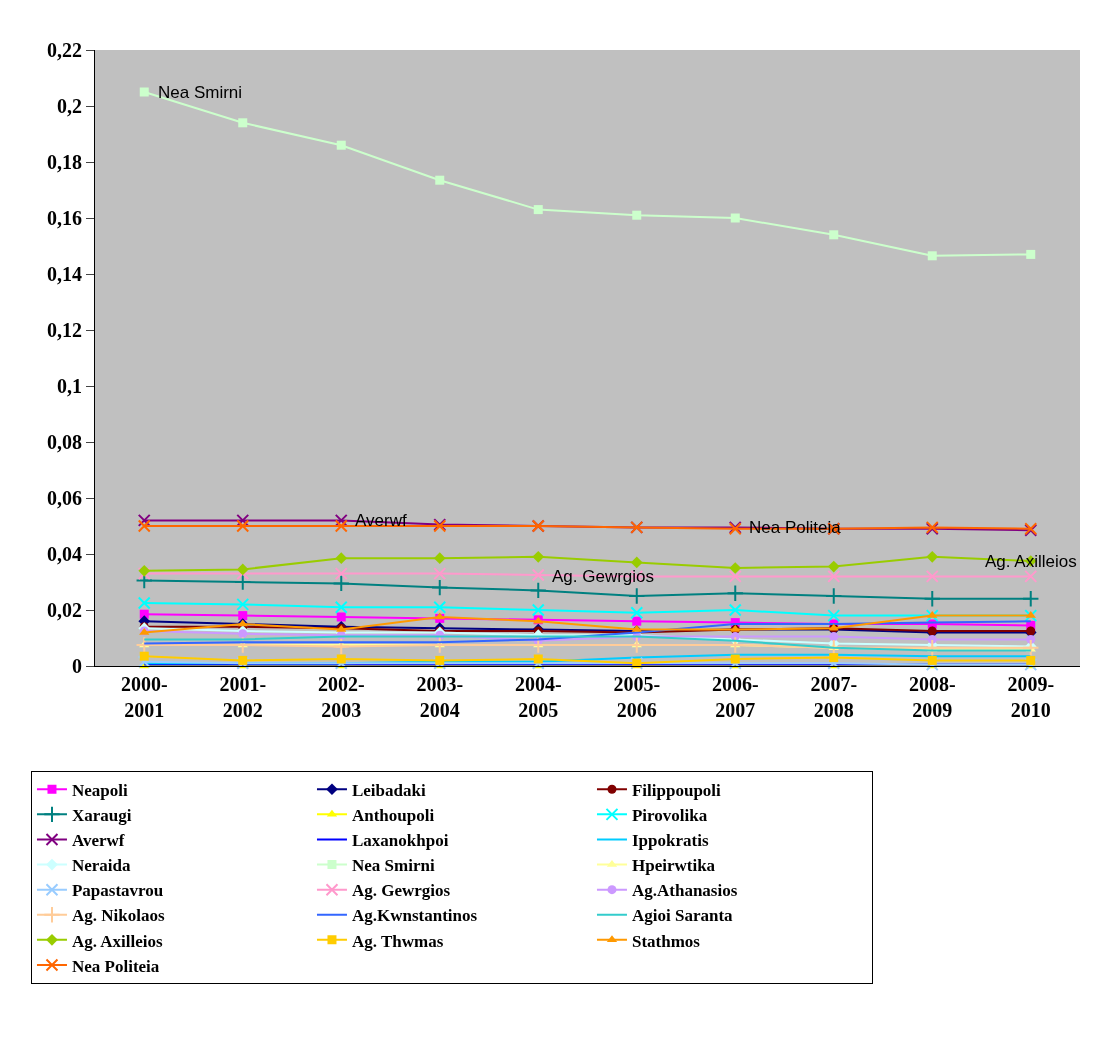 Image resolution: width=1094 pixels, height=1039 pixels. What do you see at coordinates (99, 790) in the screenshot?
I see `legend-label: Neapoli` at bounding box center [99, 790].